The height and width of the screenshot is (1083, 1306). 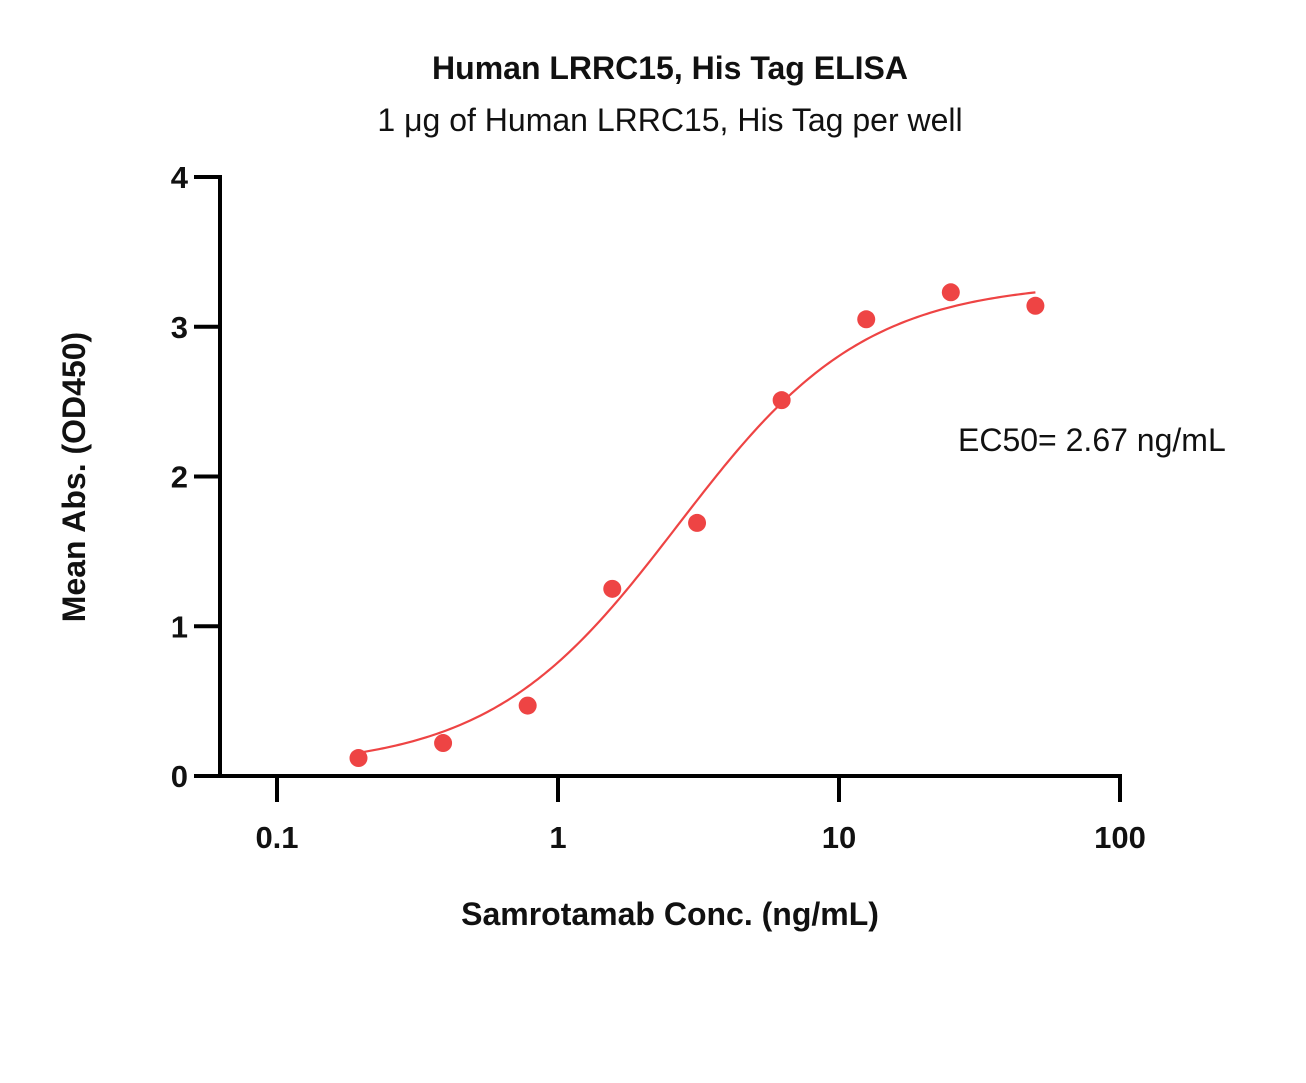 I want to click on x-tick-label: 100, so click(x=1120, y=837).